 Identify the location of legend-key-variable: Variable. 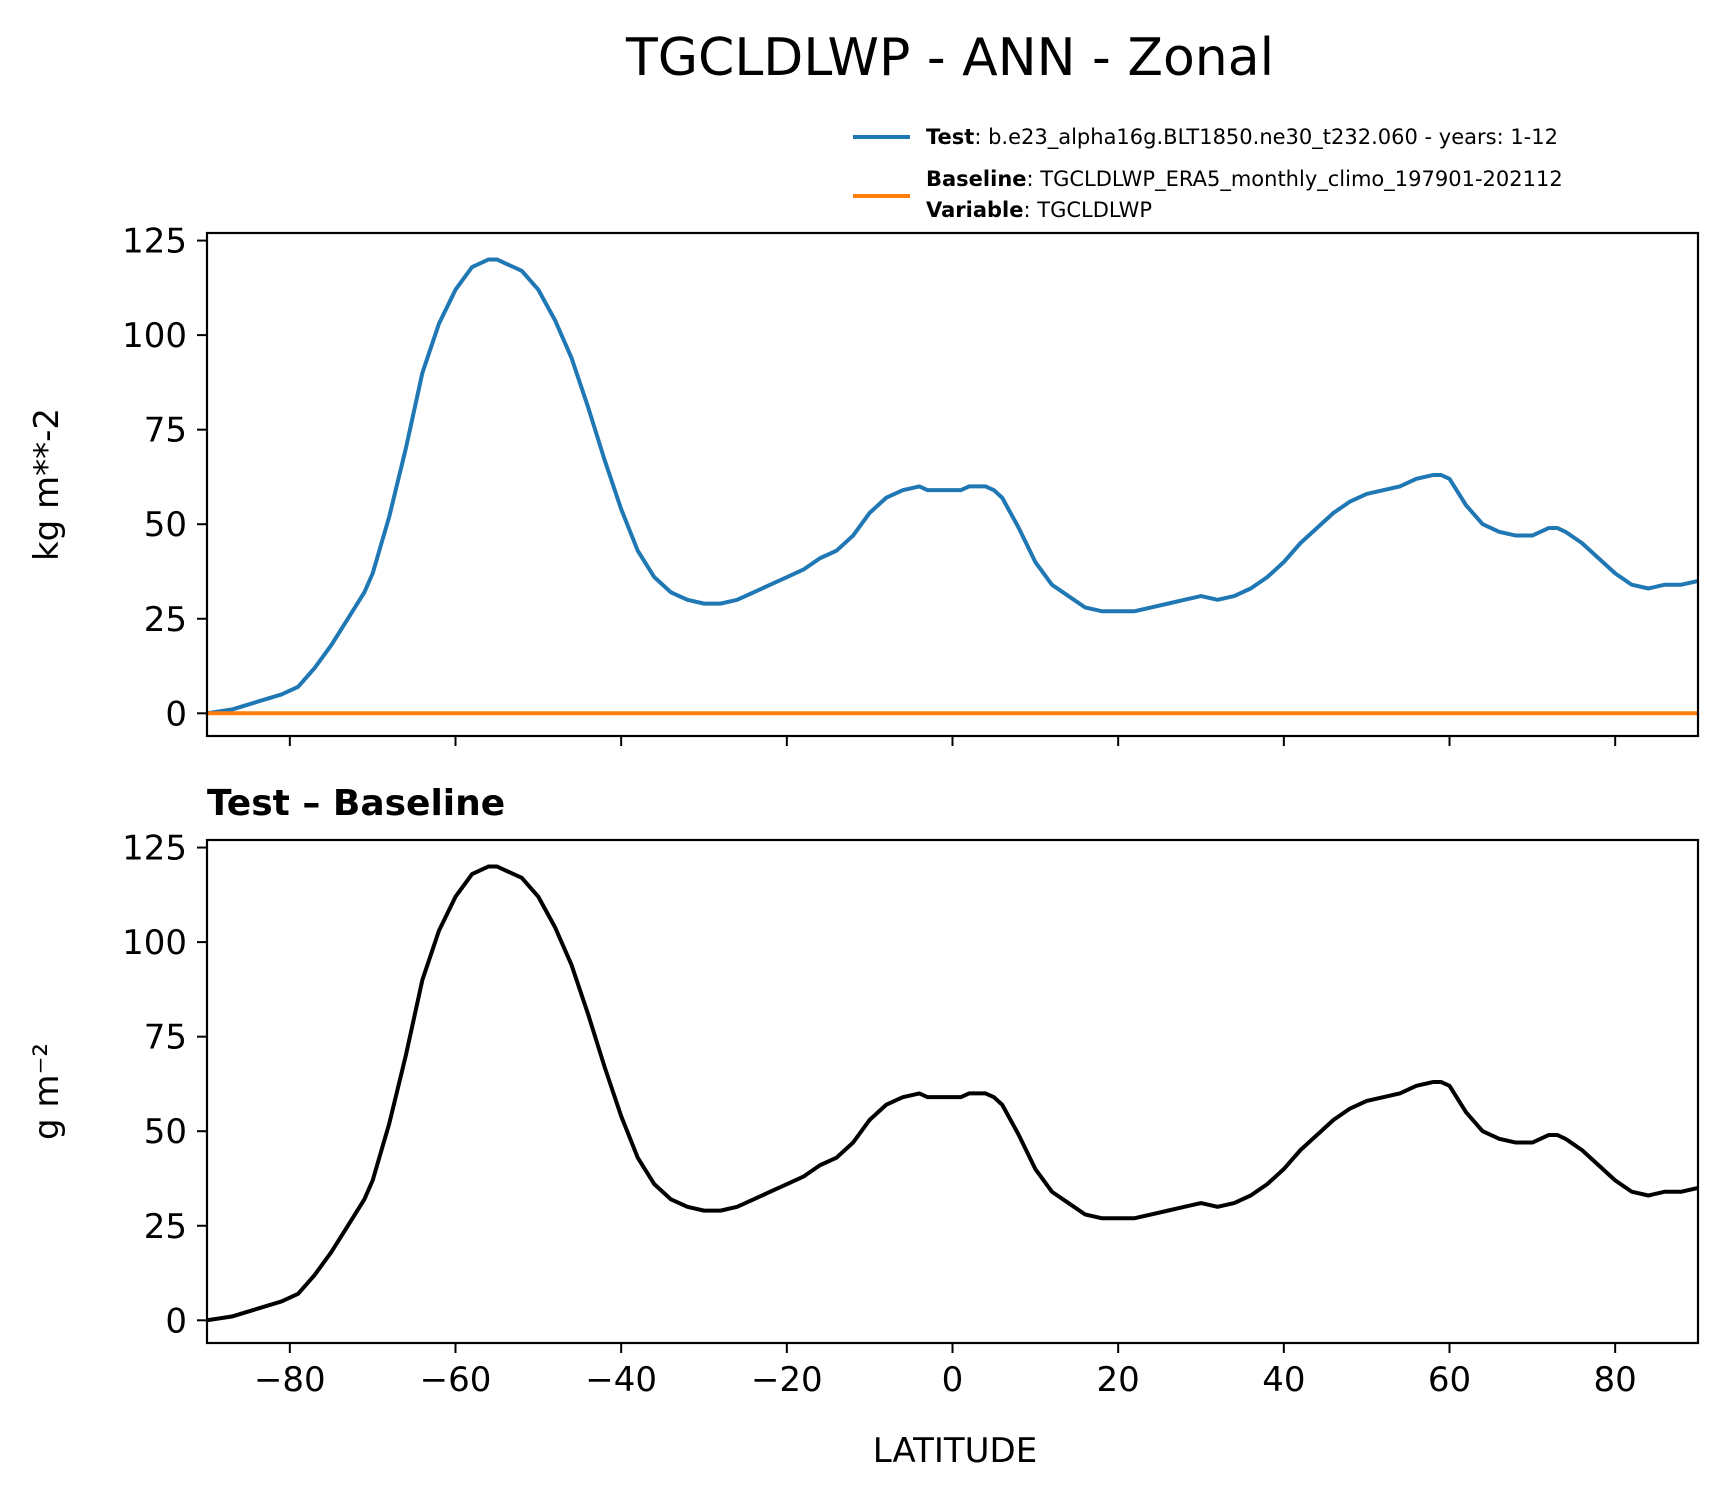
(974, 210).